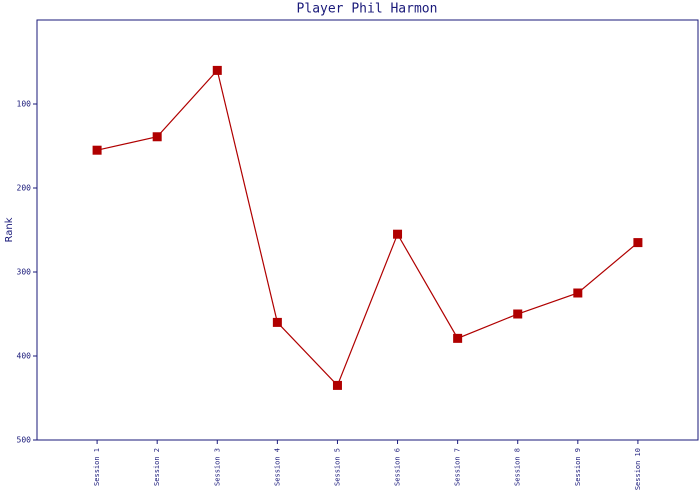  What do you see at coordinates (24, 188) in the screenshot?
I see `y-tick-label: 200` at bounding box center [24, 188].